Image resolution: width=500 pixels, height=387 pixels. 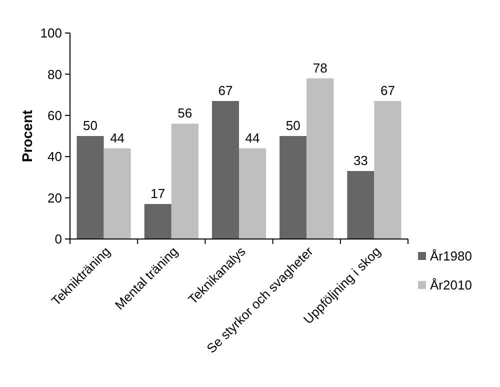 I want to click on data-label: 33, so click(x=360, y=160).